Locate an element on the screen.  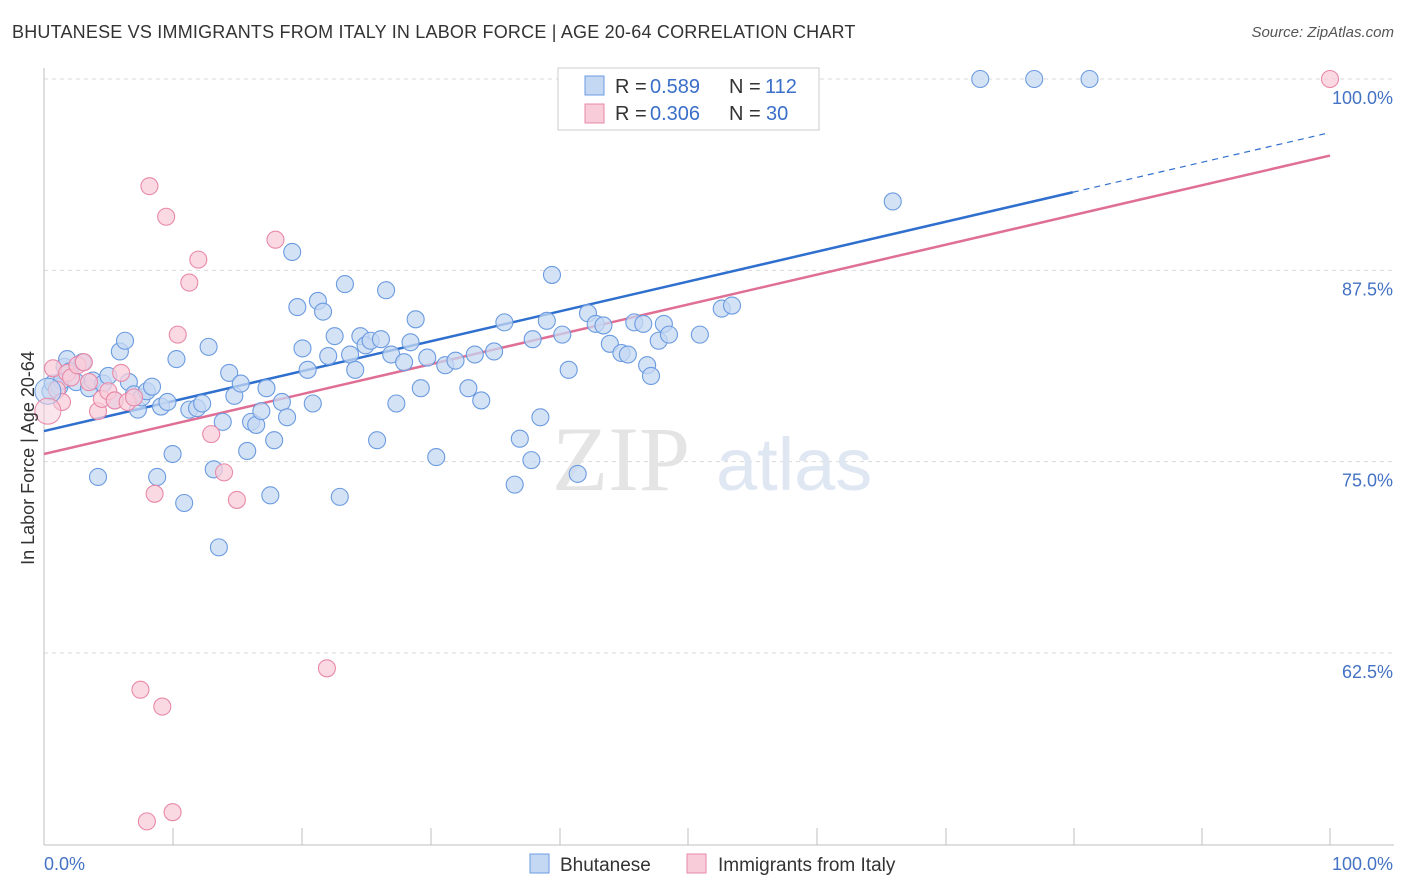
legend-swatch-italy is located at coordinates (594, 113).